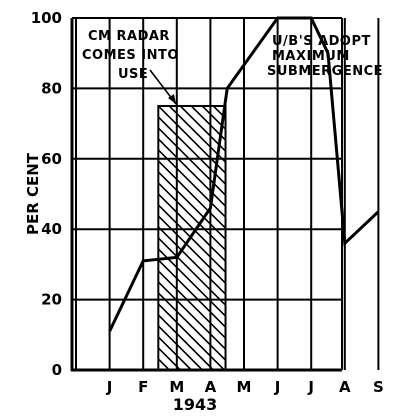  What do you see at coordinates (378, 387) in the screenshot?
I see `x-tick-label: S` at bounding box center [378, 387].